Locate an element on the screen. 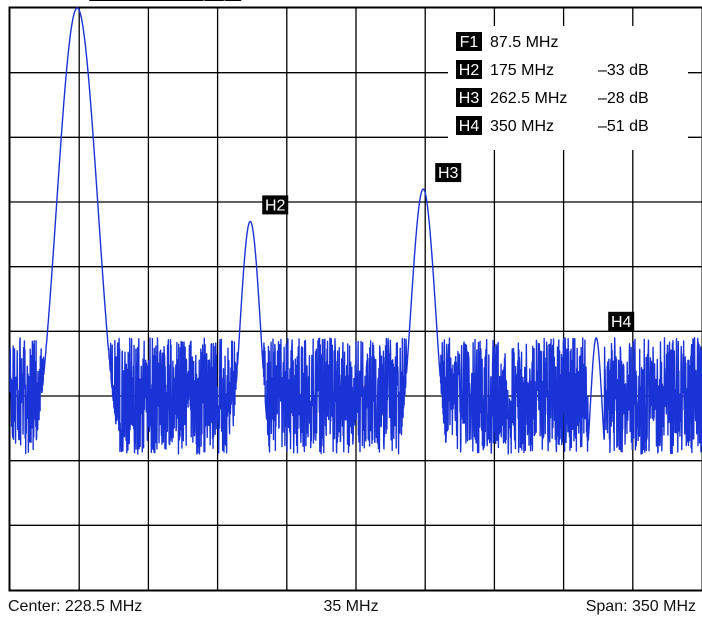 The width and height of the screenshot is (702, 626). peak-label-text: H2 is located at coordinates (275, 205).